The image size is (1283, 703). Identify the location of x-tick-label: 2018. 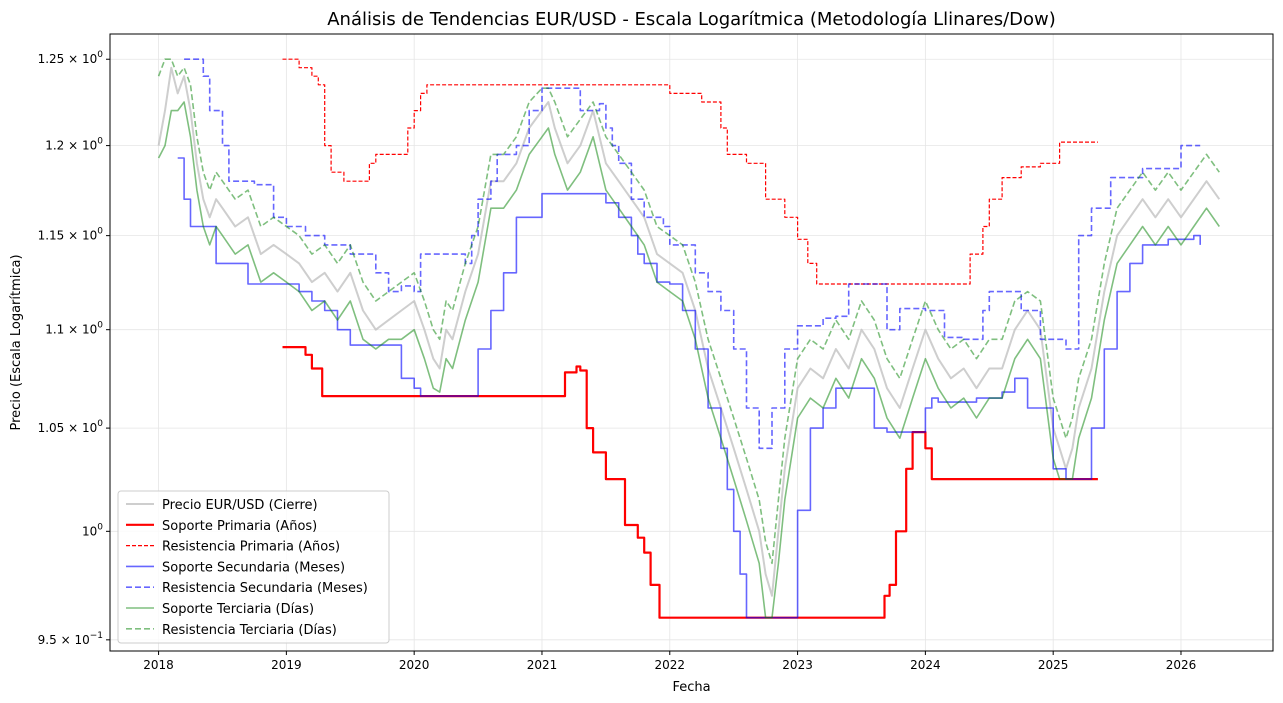
(158, 665).